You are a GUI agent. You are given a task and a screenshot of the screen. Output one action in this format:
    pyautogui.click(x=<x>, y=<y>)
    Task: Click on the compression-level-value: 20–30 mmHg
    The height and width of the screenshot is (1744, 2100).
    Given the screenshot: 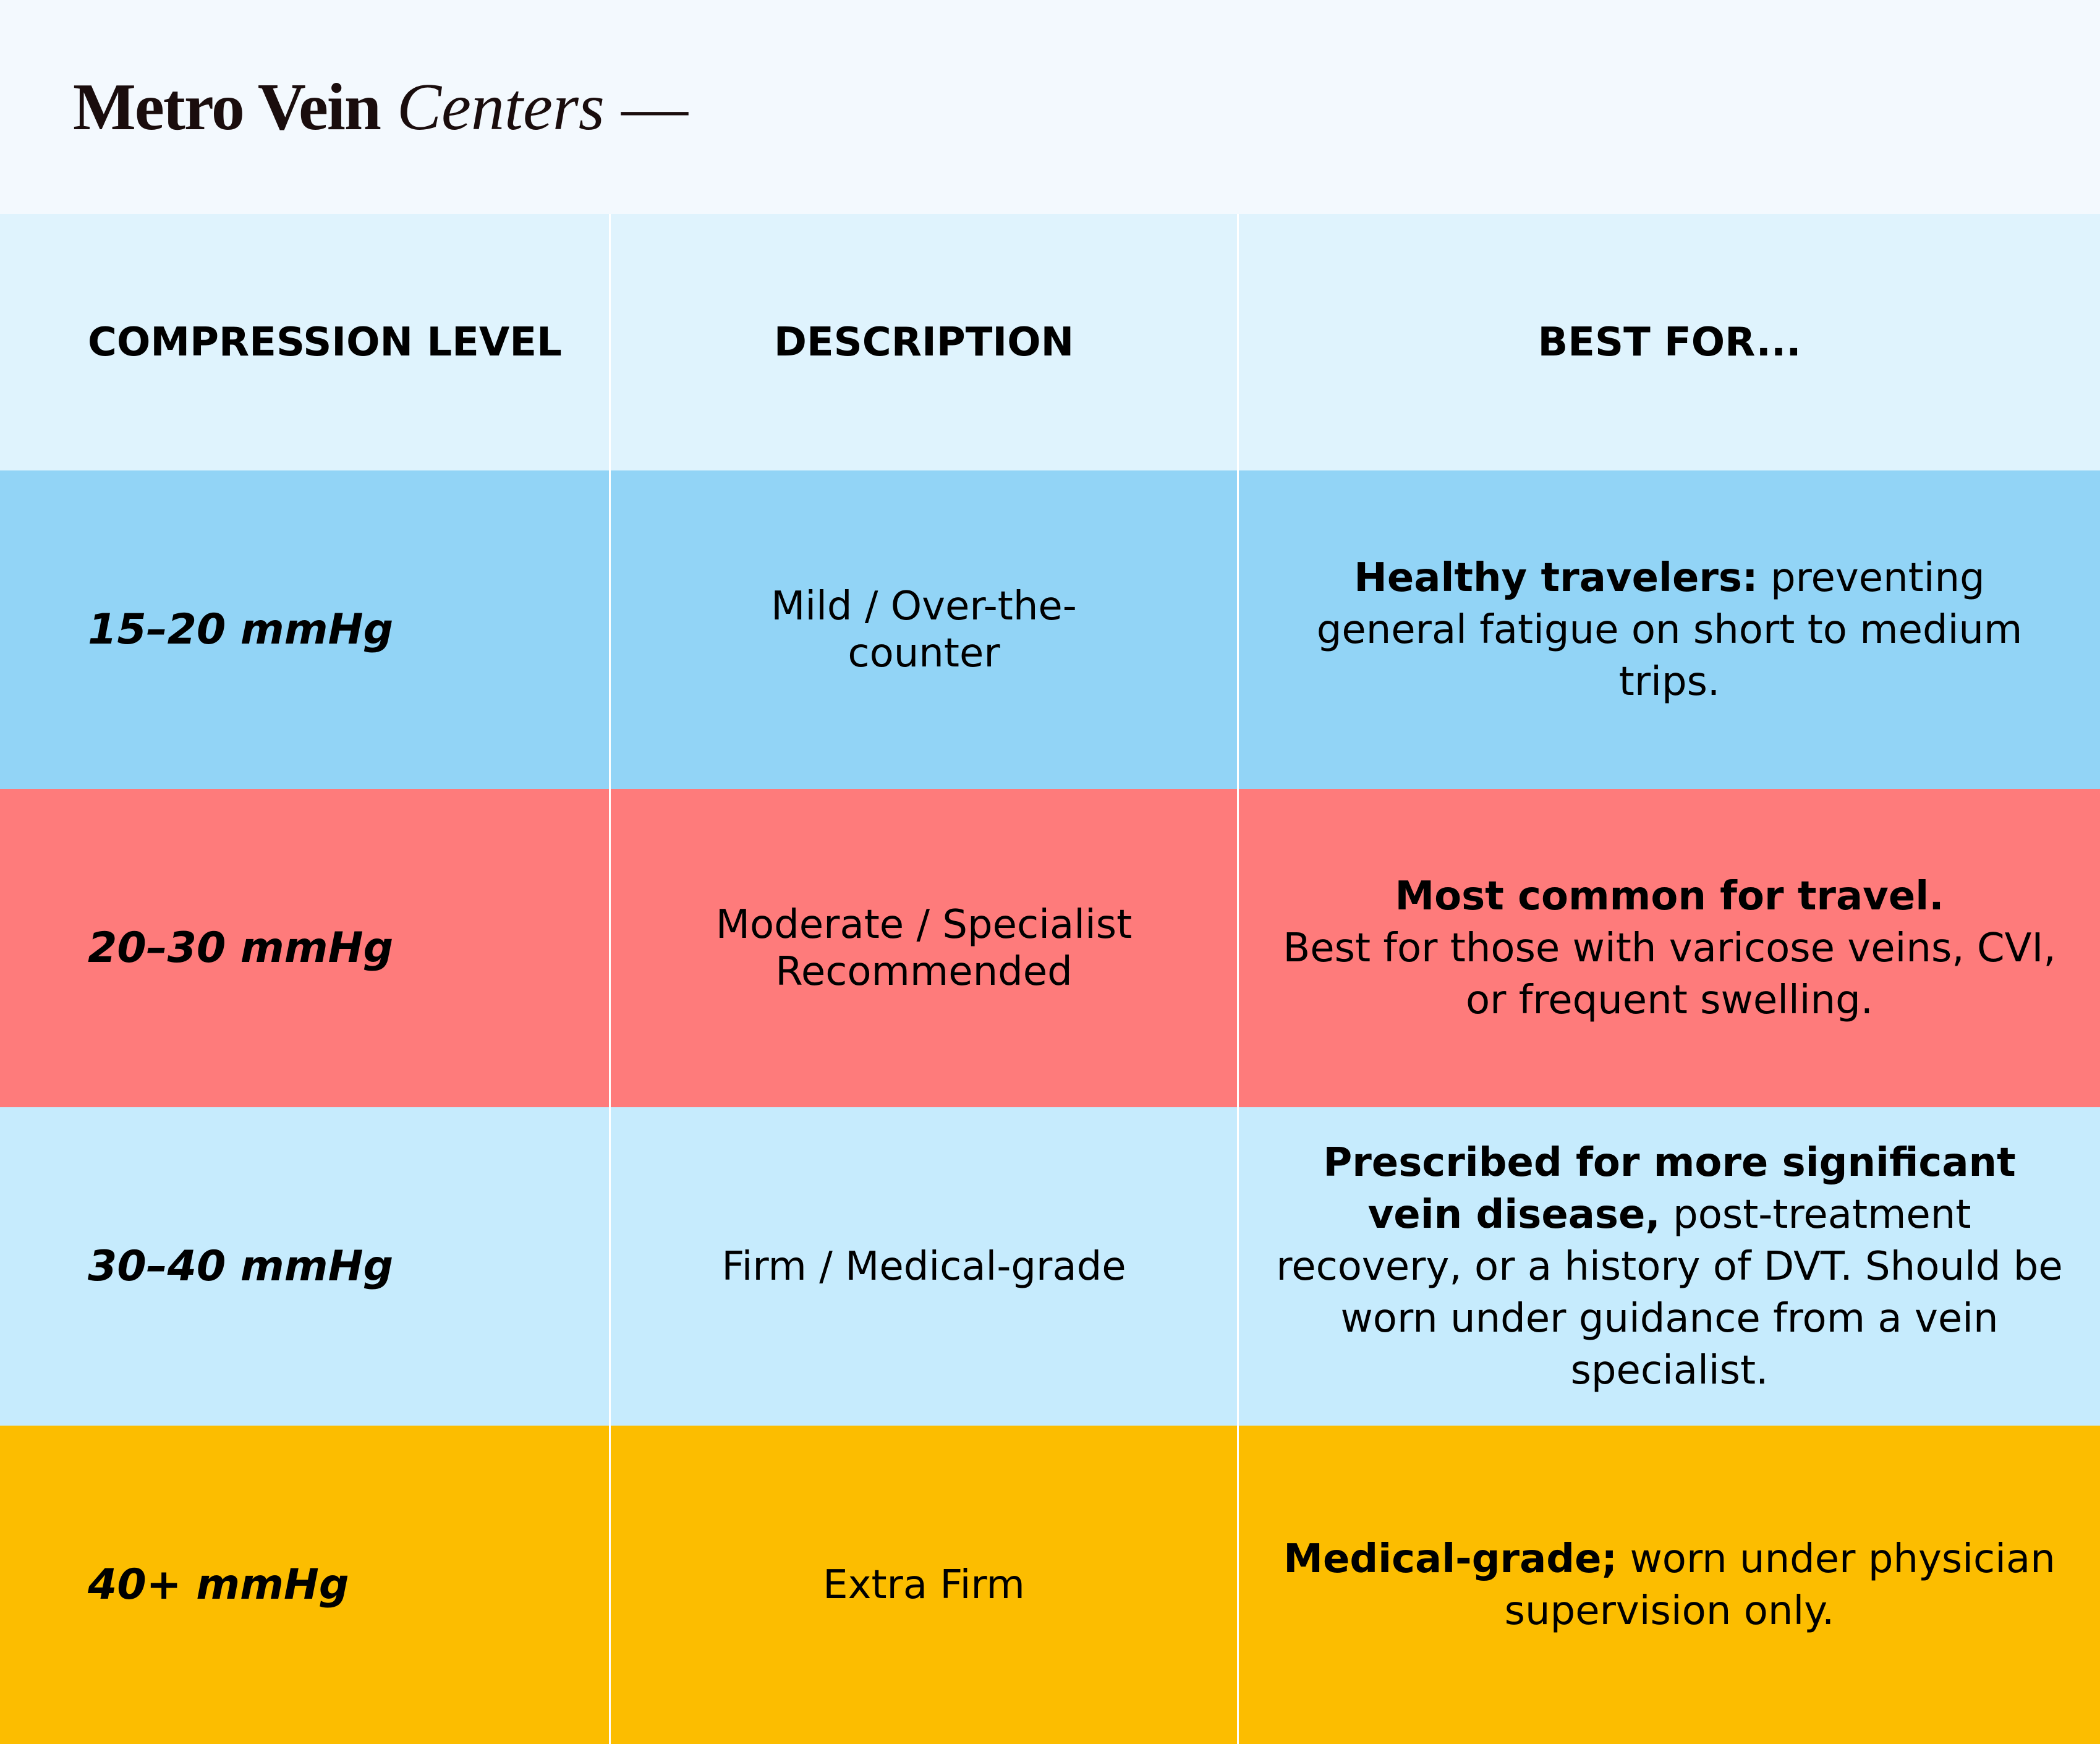 What is the action you would take?
    pyautogui.click(x=241, y=948)
    